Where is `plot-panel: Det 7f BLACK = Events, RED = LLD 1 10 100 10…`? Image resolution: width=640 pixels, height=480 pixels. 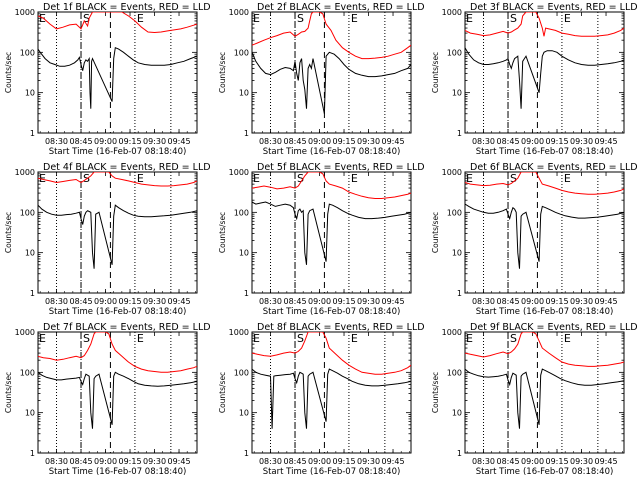
plot-panel: Det 7f BLACK = Events, RED = LLD 1 10 100 10… is located at coordinates (107, 399).